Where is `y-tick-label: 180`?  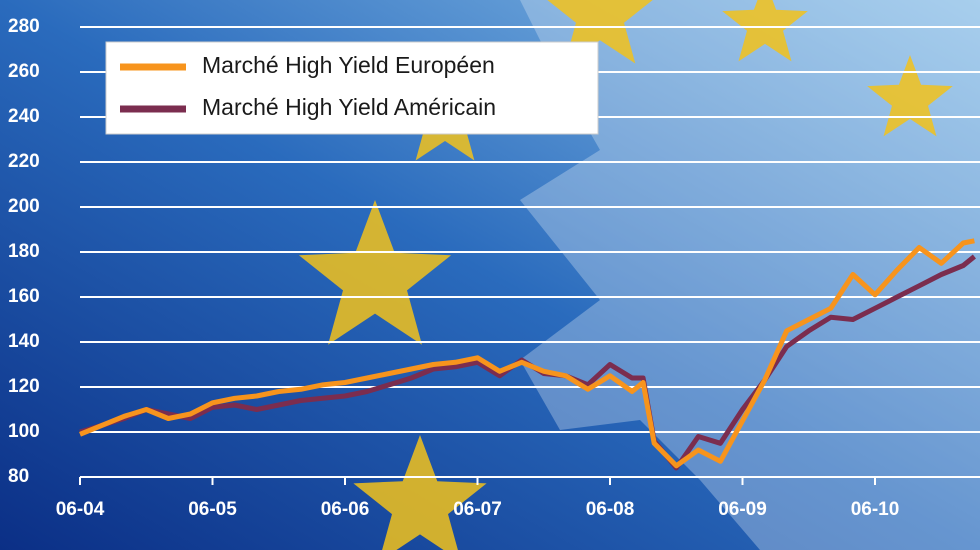
y-tick-label: 180 is located at coordinates (24, 251).